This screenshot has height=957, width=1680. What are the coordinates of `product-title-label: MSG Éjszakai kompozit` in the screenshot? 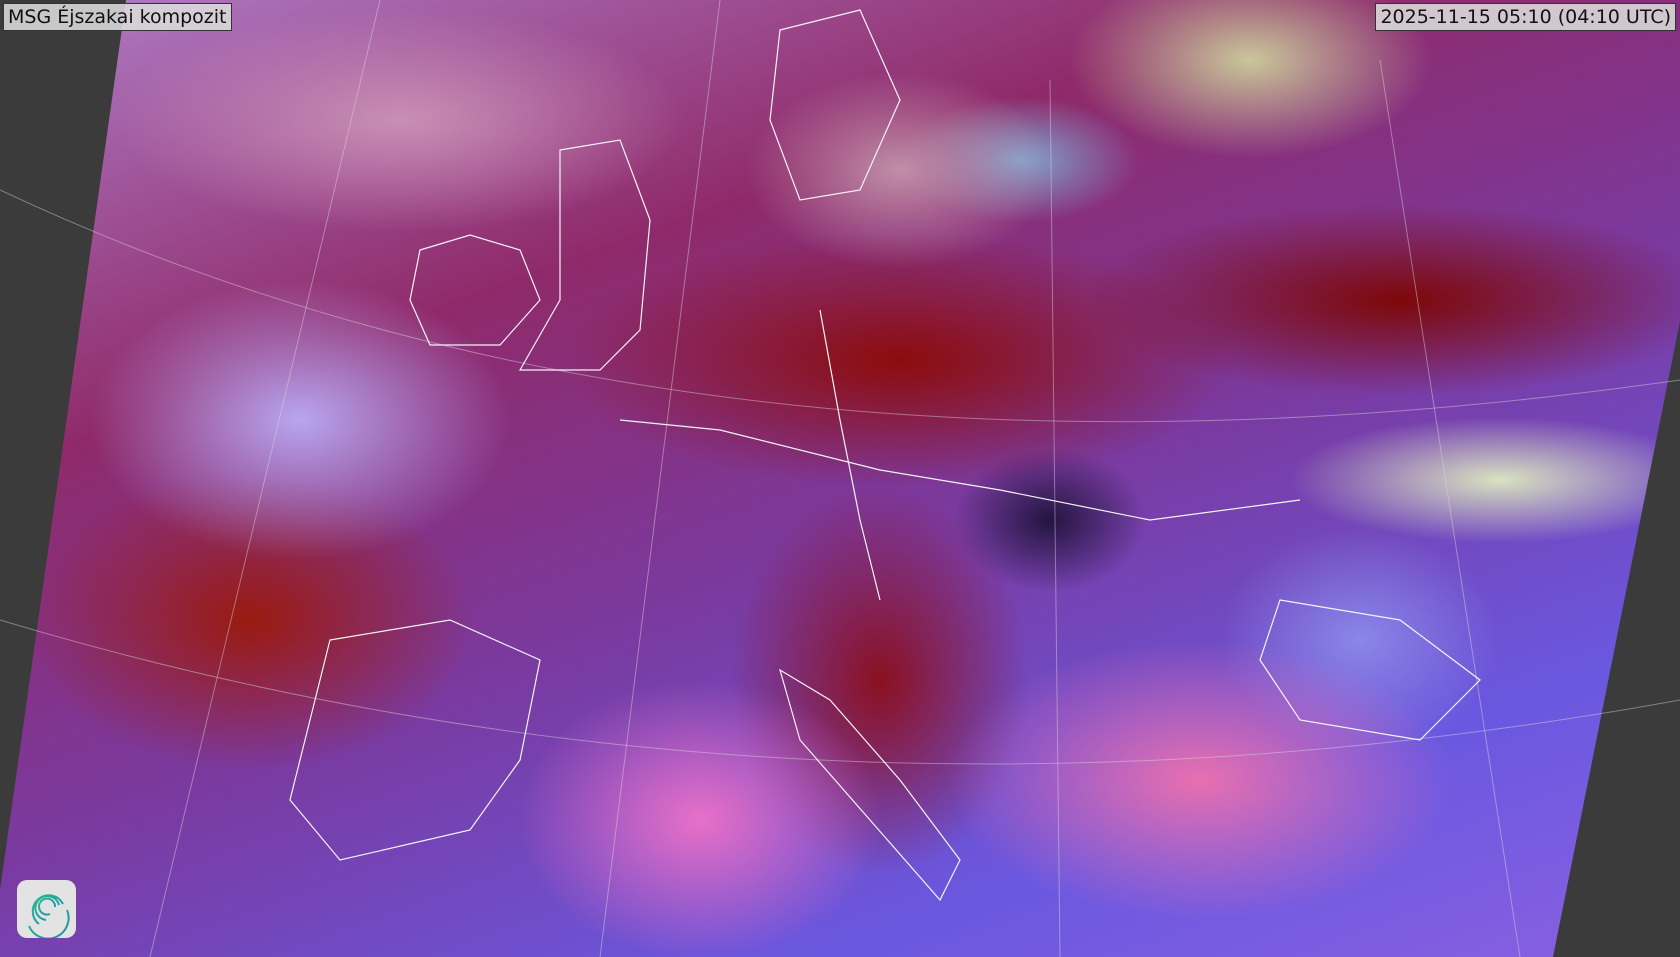 It's located at (117, 17).